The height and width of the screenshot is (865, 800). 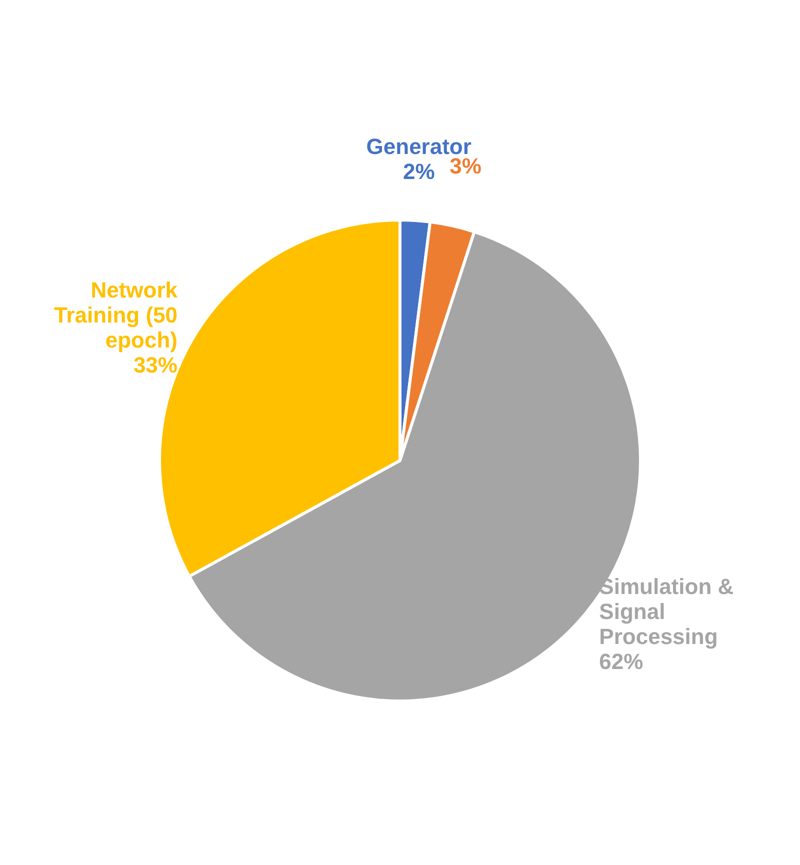 What do you see at coordinates (621, 661) in the screenshot?
I see `data-label: 62%` at bounding box center [621, 661].